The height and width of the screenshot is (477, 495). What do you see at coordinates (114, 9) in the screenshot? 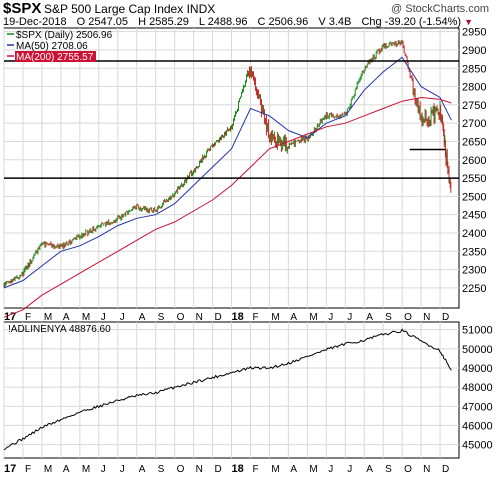
I see `index-full-name: S&P 500 Large Cap Index` at bounding box center [114, 9].